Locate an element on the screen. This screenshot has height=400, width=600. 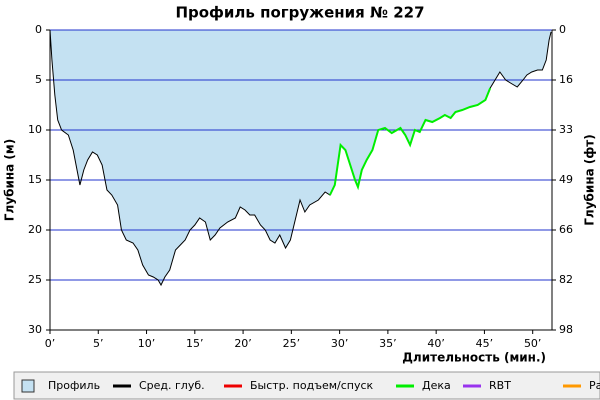
y2-tick-label: 16 is located at coordinates (566, 79).